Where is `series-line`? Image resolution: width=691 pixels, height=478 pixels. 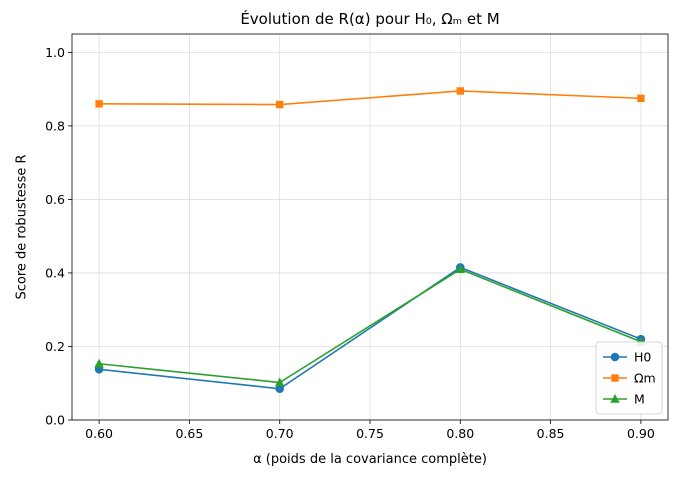
series-line is located at coordinates (370, 98).